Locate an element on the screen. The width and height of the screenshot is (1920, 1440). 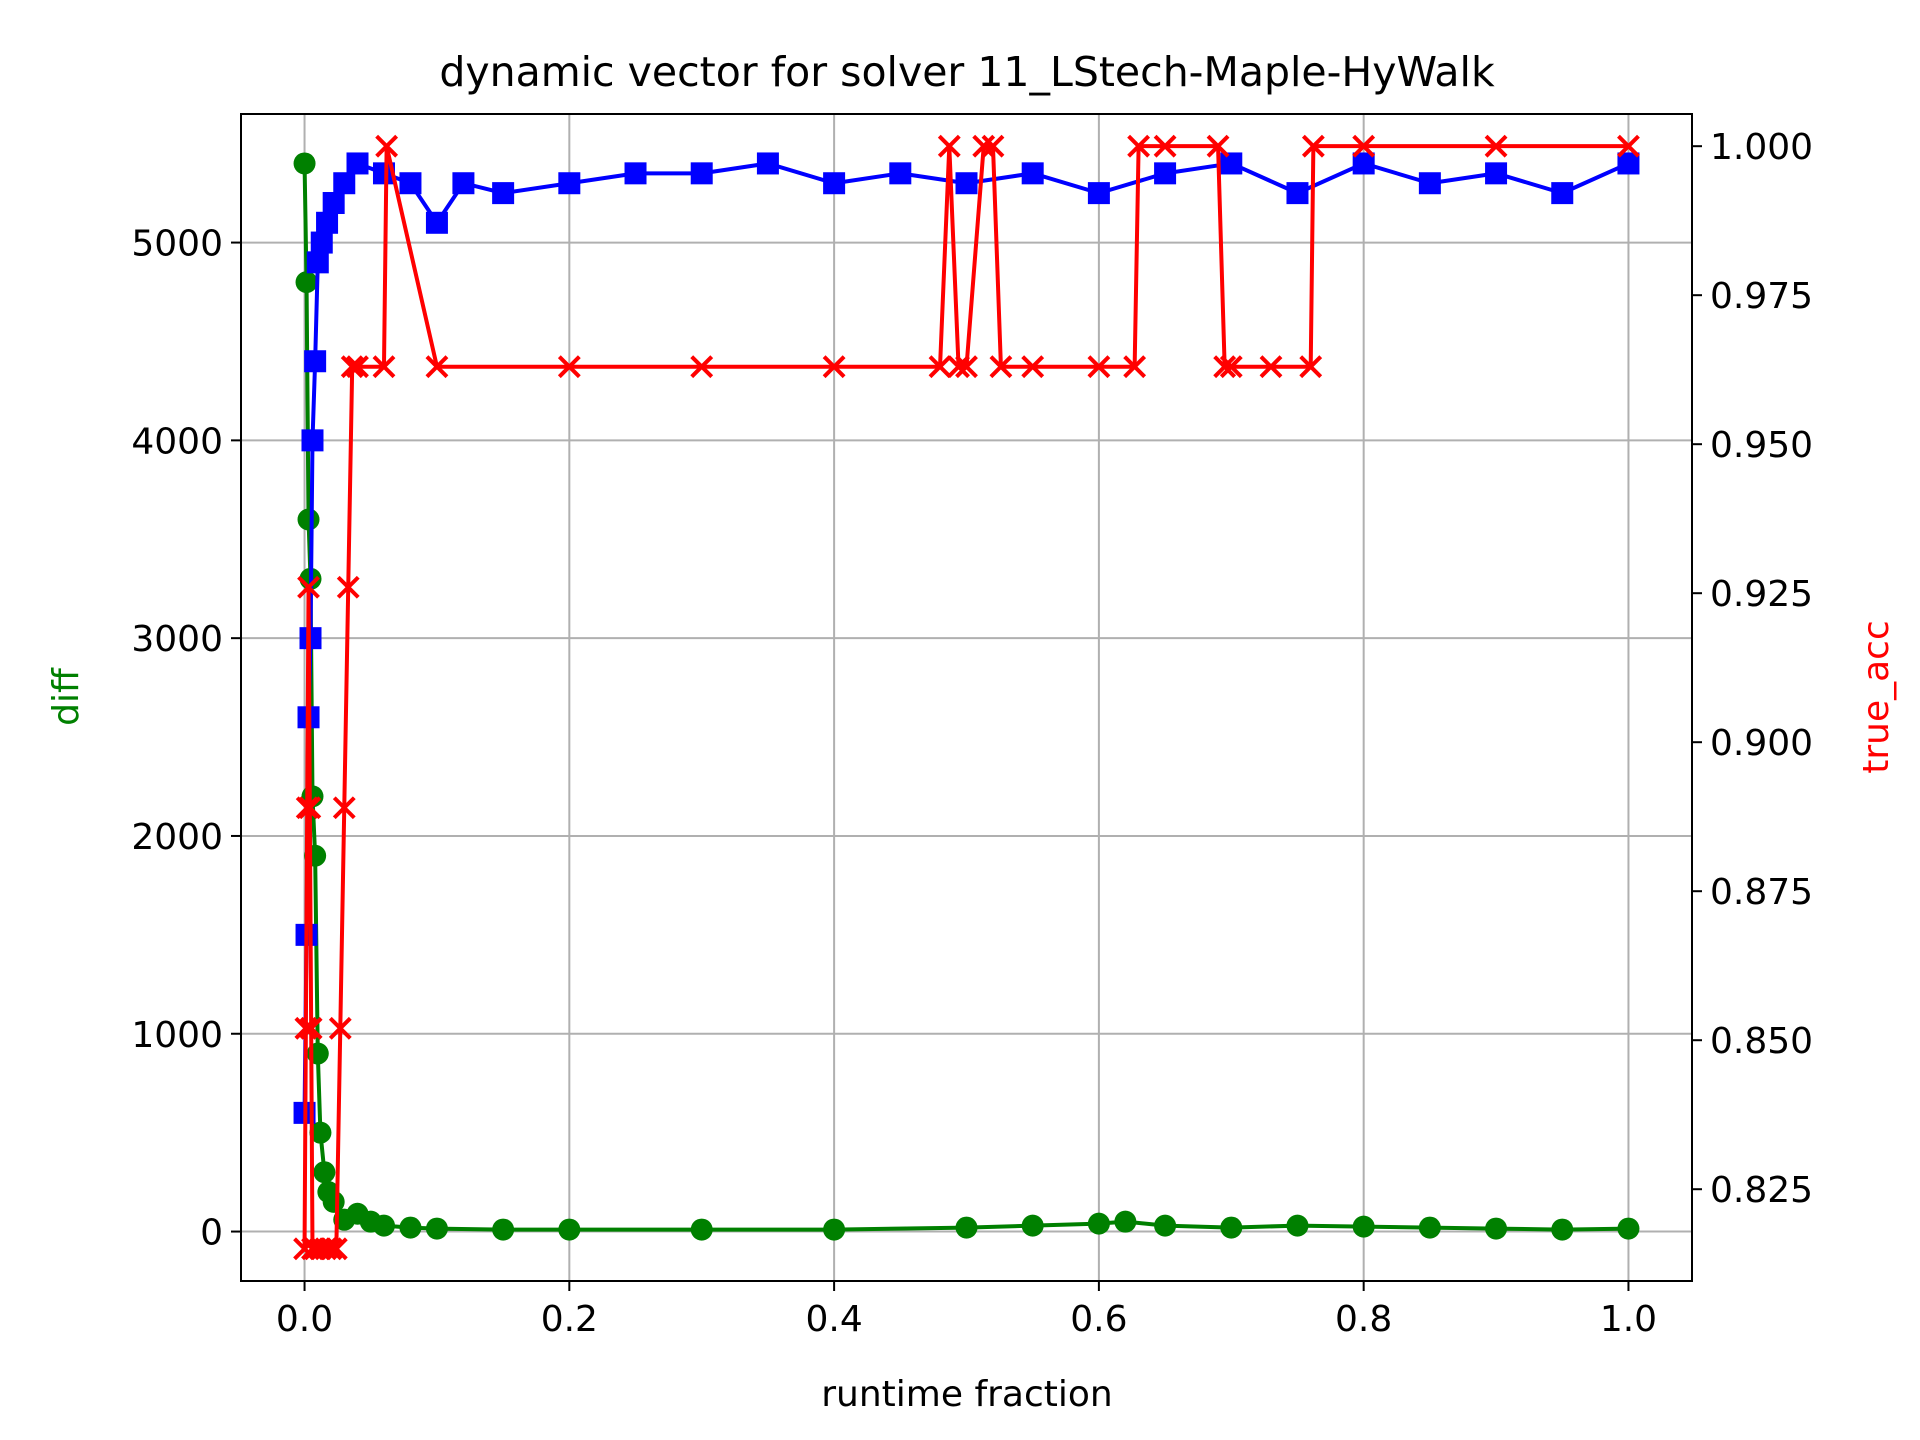
x-tick-label: 0.0 is located at coordinates (304, 1319).